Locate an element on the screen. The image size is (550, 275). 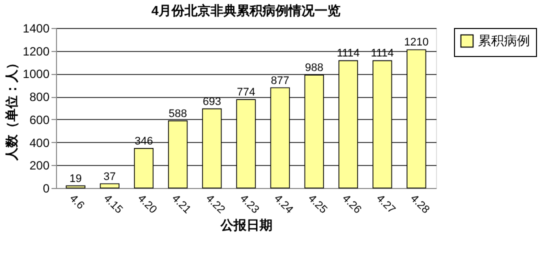
x-tick-label: 4.6 is located at coordinates (76, 202).